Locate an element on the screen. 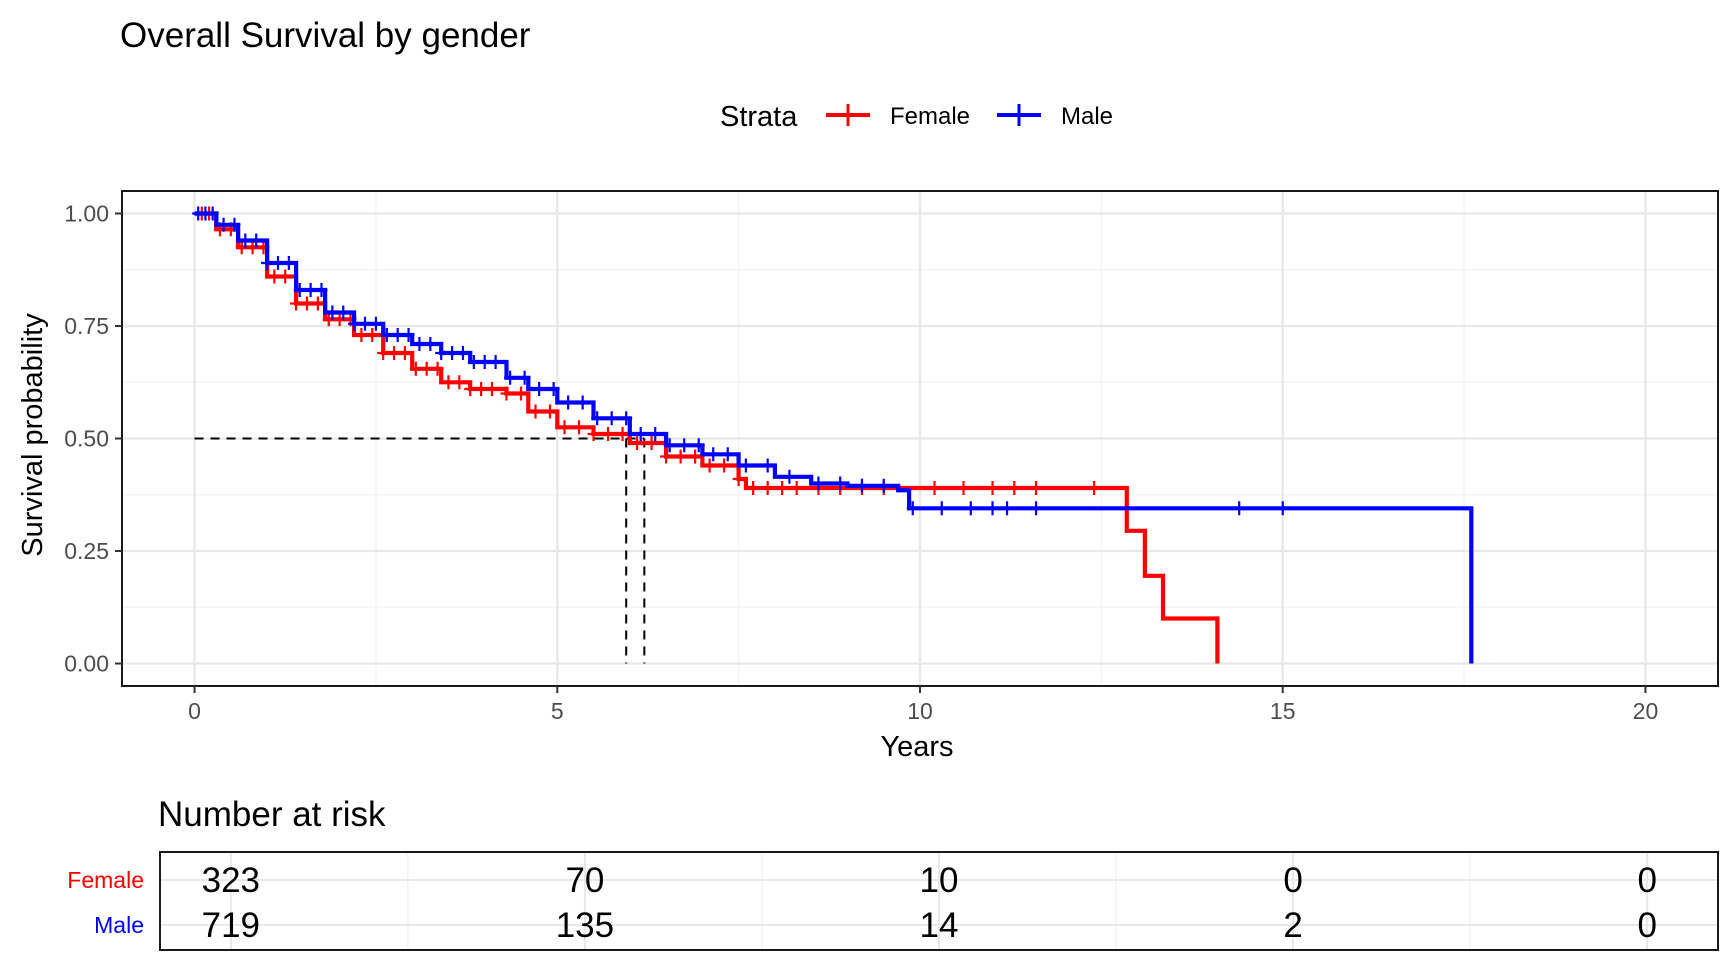 This screenshot has width=1728, height=977. y-axis-label: Survival probability is located at coordinates (33, 435).